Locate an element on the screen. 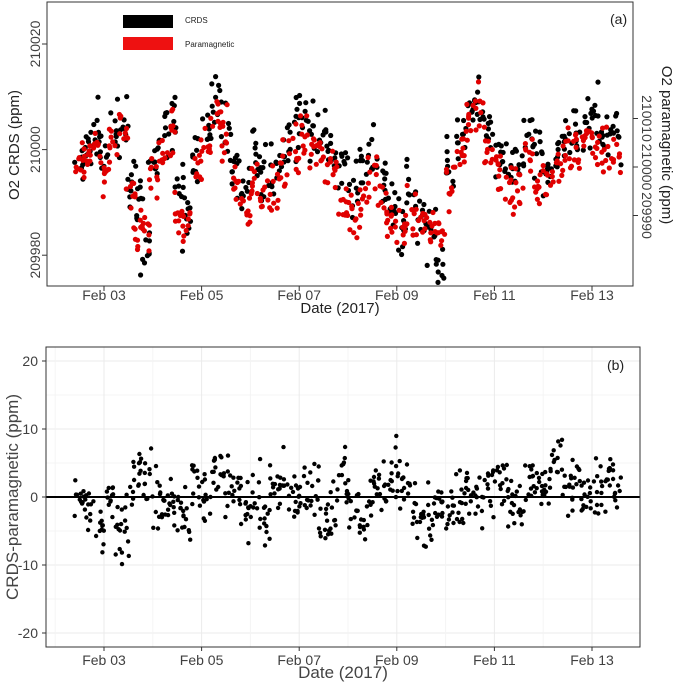 The image size is (681, 687). y-axis-label-left-a: O2 CRDS (ppm) is located at coordinates (14, 145).